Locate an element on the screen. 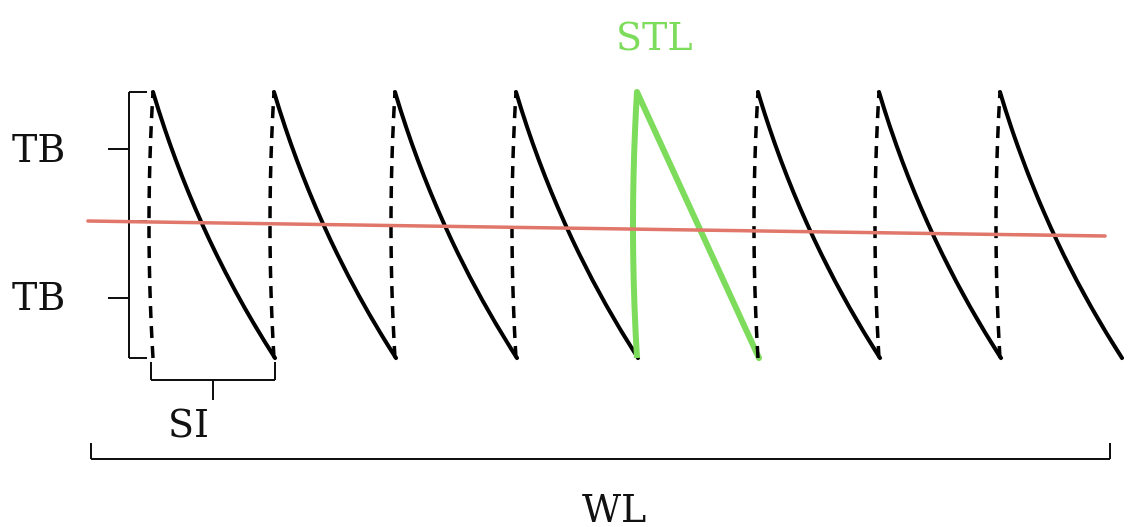 This screenshot has width=1129, height=527. tb-bracket is located at coordinates (127, 225).